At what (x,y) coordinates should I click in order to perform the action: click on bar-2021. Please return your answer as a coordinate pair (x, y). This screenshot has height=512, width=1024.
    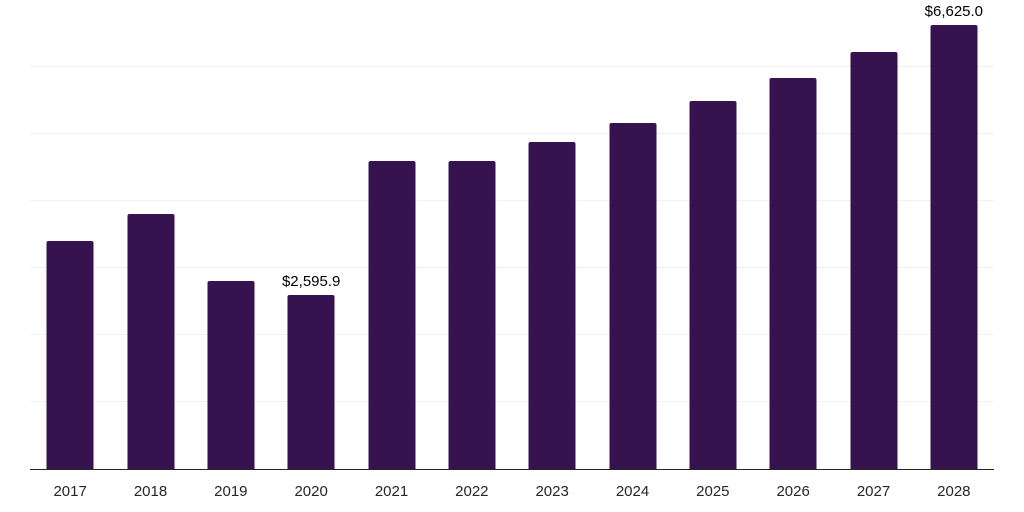
    Looking at the image, I should click on (391, 314).